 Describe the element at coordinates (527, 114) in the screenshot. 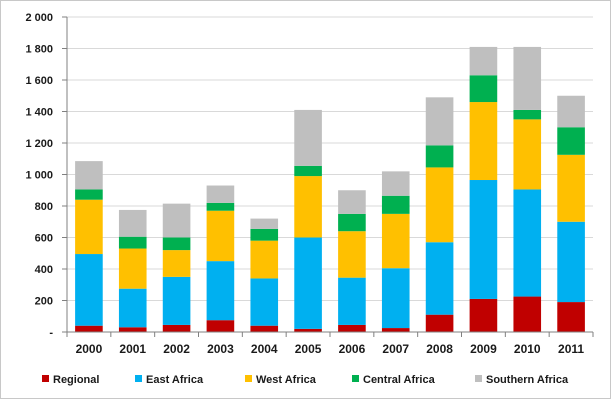

I see `bar-central-africa-2010` at that location.